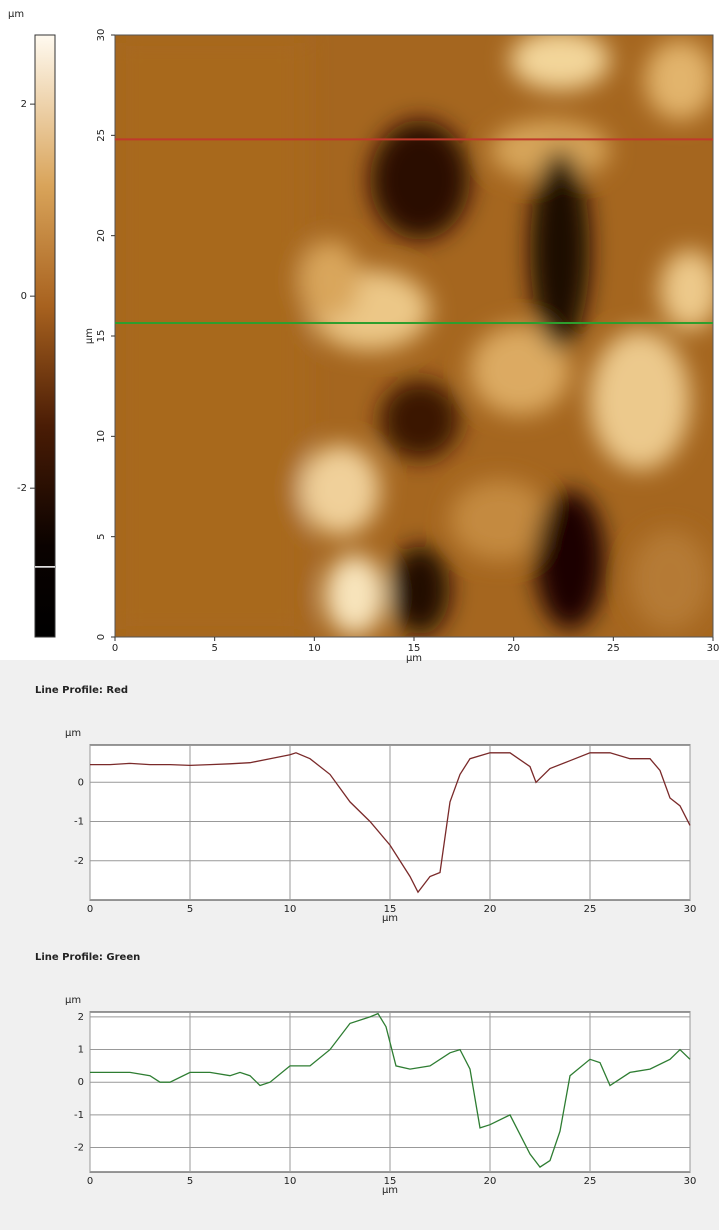  I want to click on chart-title: Line Profile: Green, so click(87, 957).